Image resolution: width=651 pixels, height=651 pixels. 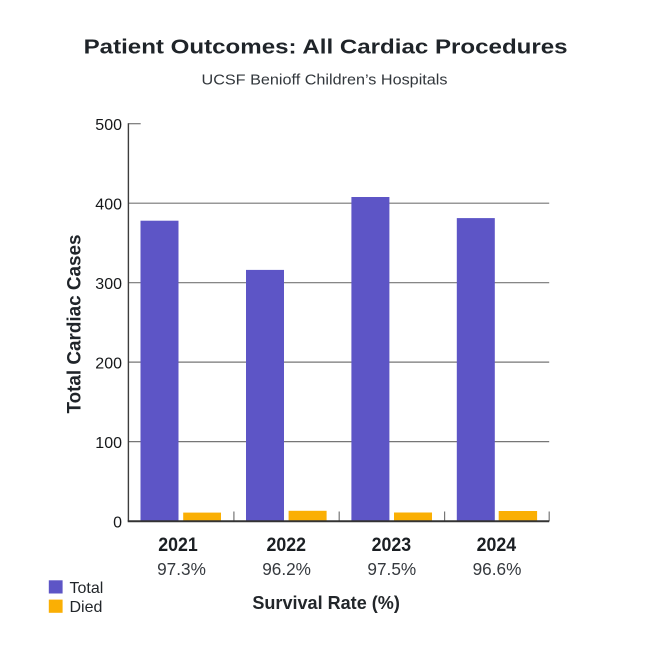 I want to click on svg-text: 2022, so click(x=287, y=545).